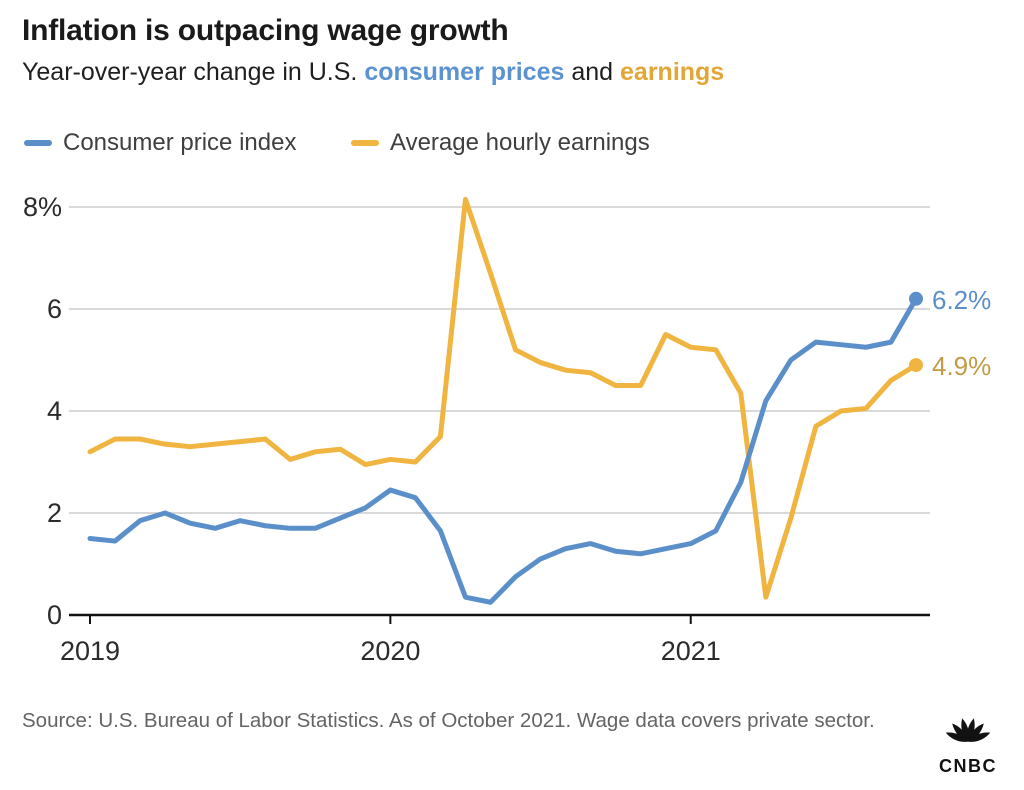 The height and width of the screenshot is (790, 1024). What do you see at coordinates (968, 766) in the screenshot?
I see `cnbc-wordmark: CNBC` at bounding box center [968, 766].